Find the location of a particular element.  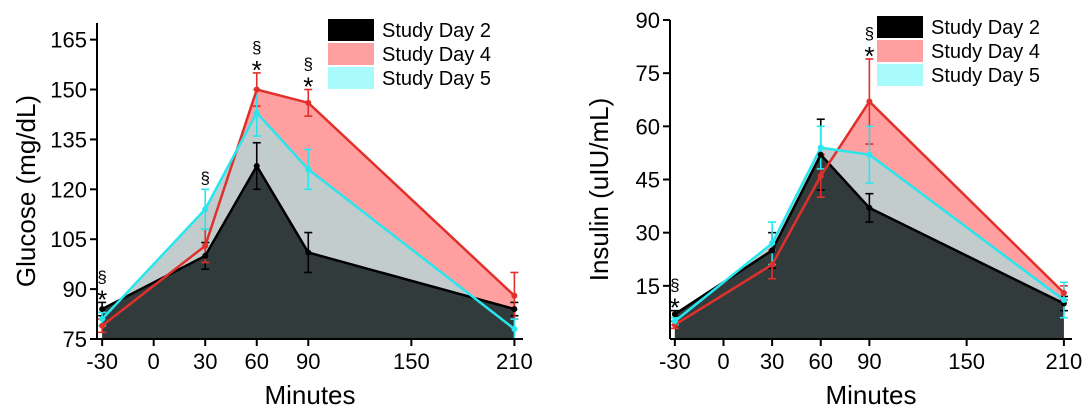

y-tick-label: 135 is located at coordinates (68, 139).